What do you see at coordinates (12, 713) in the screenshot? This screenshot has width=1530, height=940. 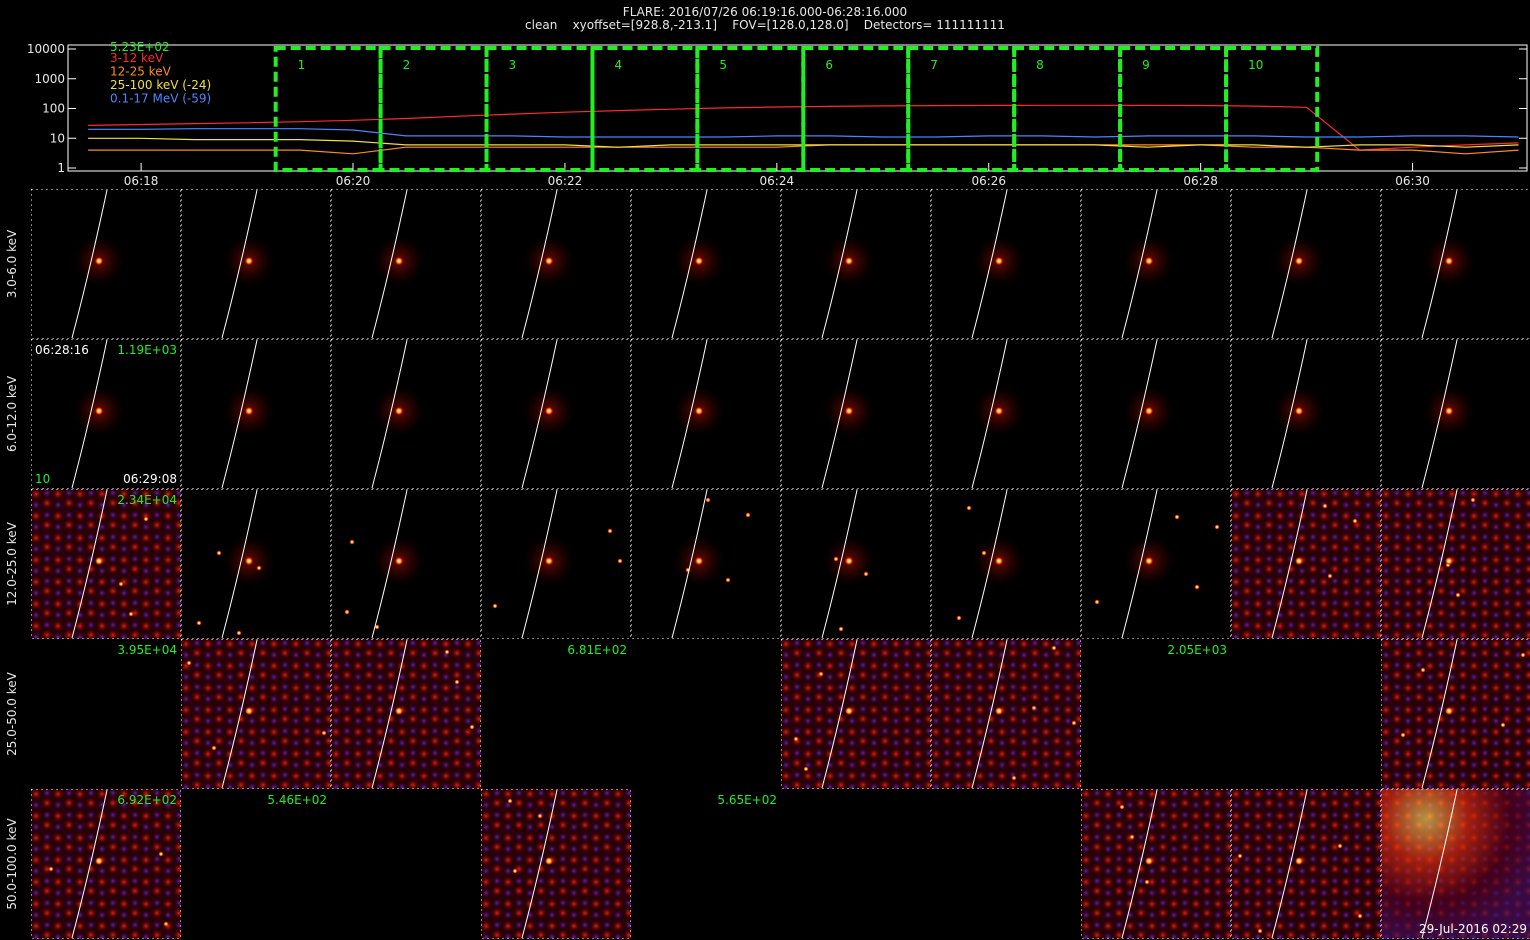 I see `row-label: 25.0-50.0 keV` at bounding box center [12, 713].